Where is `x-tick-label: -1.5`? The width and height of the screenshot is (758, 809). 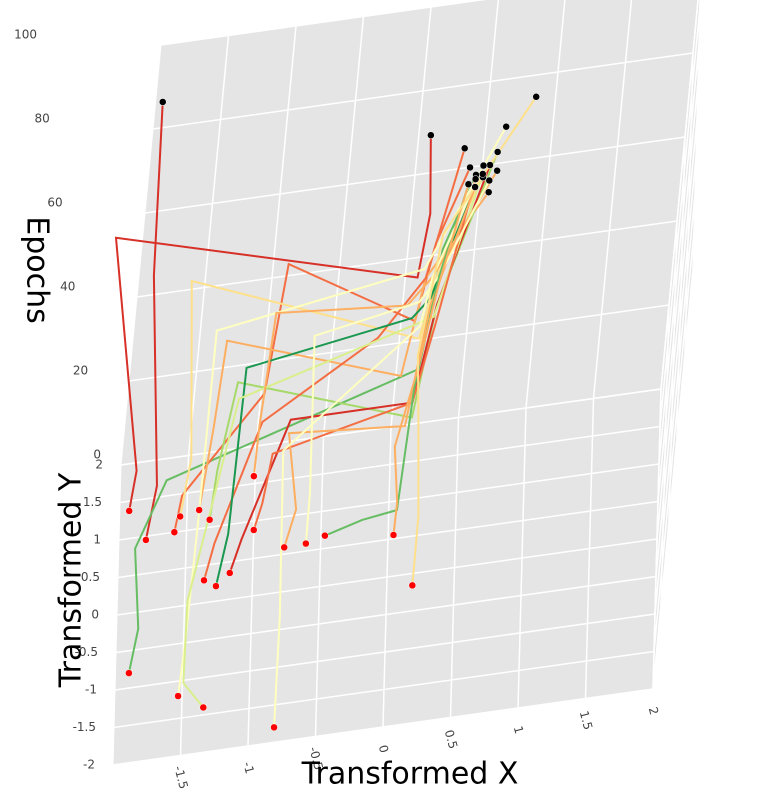 x-tick-label: -1.5 is located at coordinates (181, 777).